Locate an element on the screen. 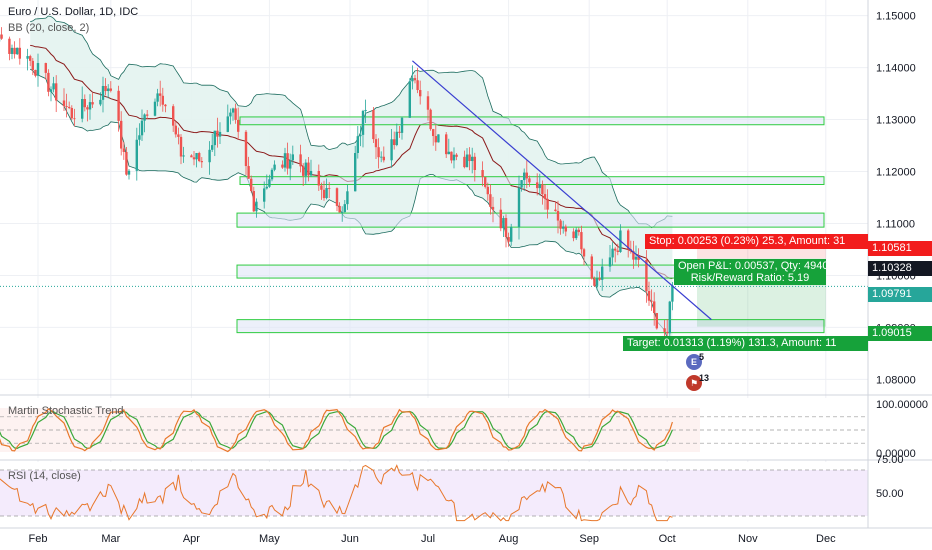 This screenshot has height=550, width=932. earnings-event-icon: E is located at coordinates (694, 362).